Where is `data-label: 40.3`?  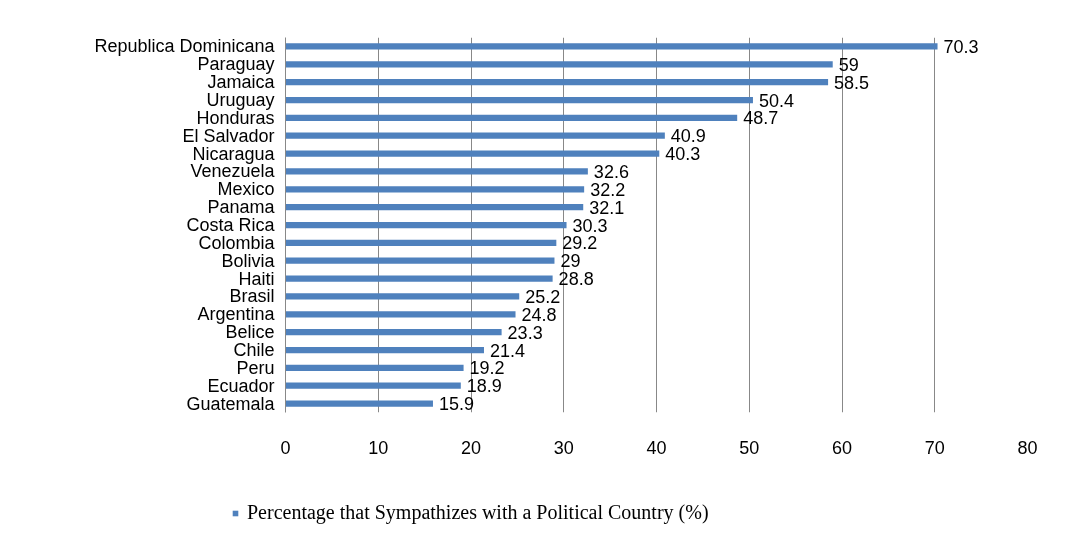 data-label: 40.3 is located at coordinates (683, 154).